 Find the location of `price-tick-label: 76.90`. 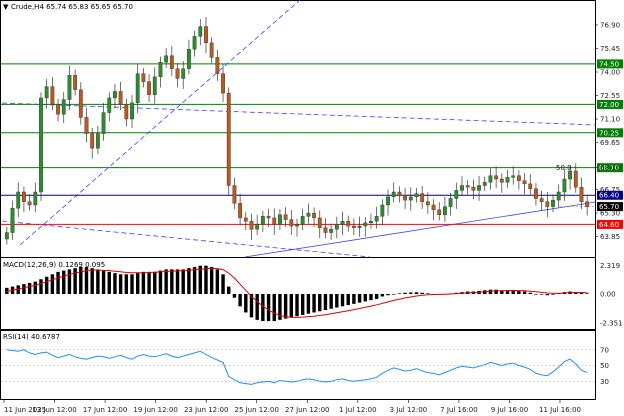

price-tick-label: 76.90 is located at coordinates (610, 25).